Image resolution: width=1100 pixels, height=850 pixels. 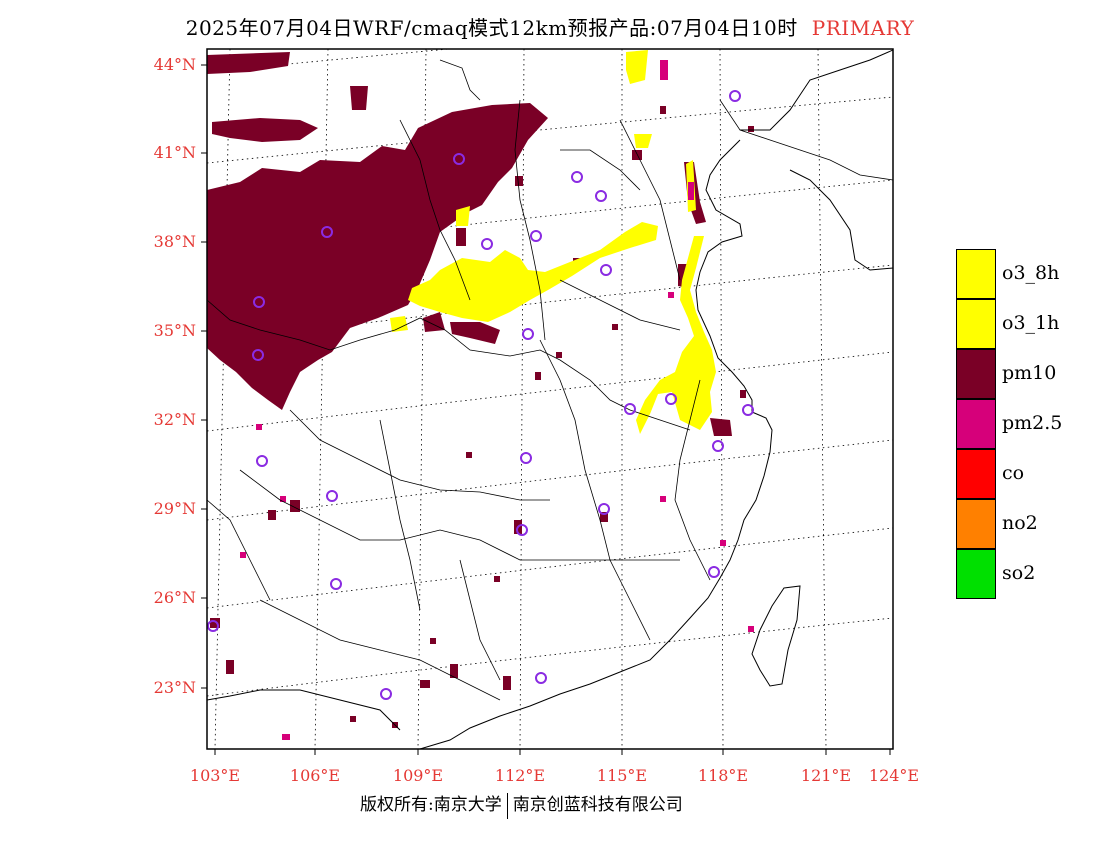 What do you see at coordinates (315, 775) in the screenshot?
I see `lon-label-106e: 106°E` at bounding box center [315, 775].